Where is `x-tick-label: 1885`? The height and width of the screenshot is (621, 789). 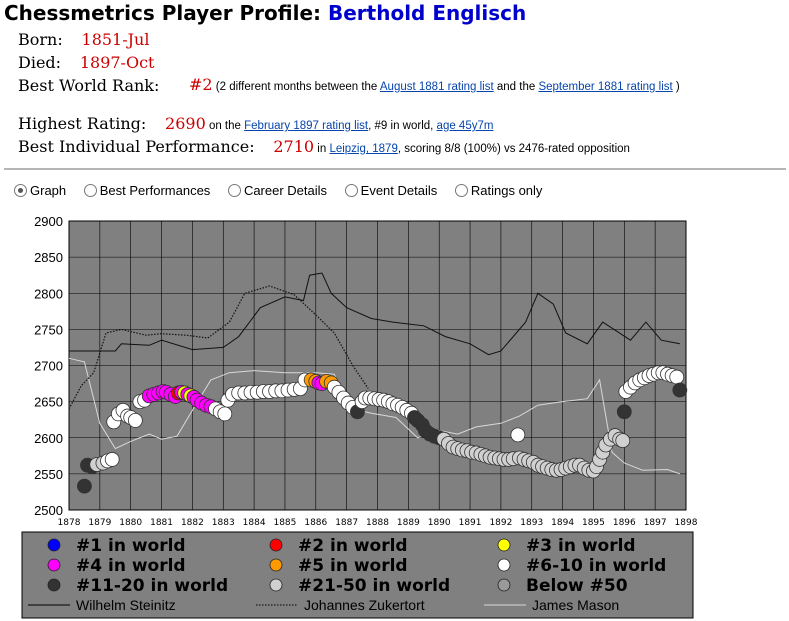
x-tick-label: 1885 is located at coordinates (284, 523).